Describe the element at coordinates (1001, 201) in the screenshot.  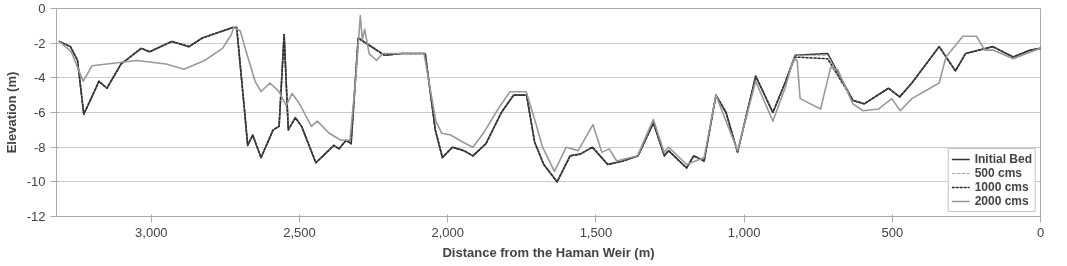
I see `legend-label: 2000 cms` at that location.